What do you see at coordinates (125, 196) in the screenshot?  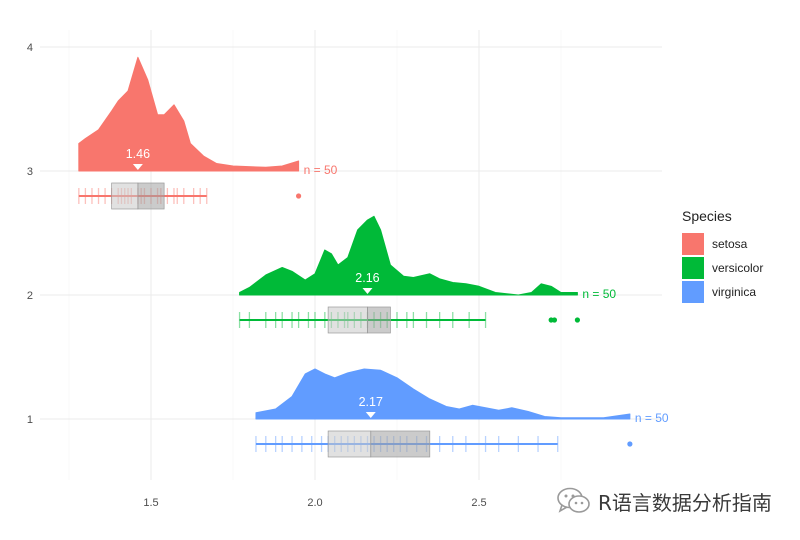 I see `box-lower-setosa` at bounding box center [125, 196].